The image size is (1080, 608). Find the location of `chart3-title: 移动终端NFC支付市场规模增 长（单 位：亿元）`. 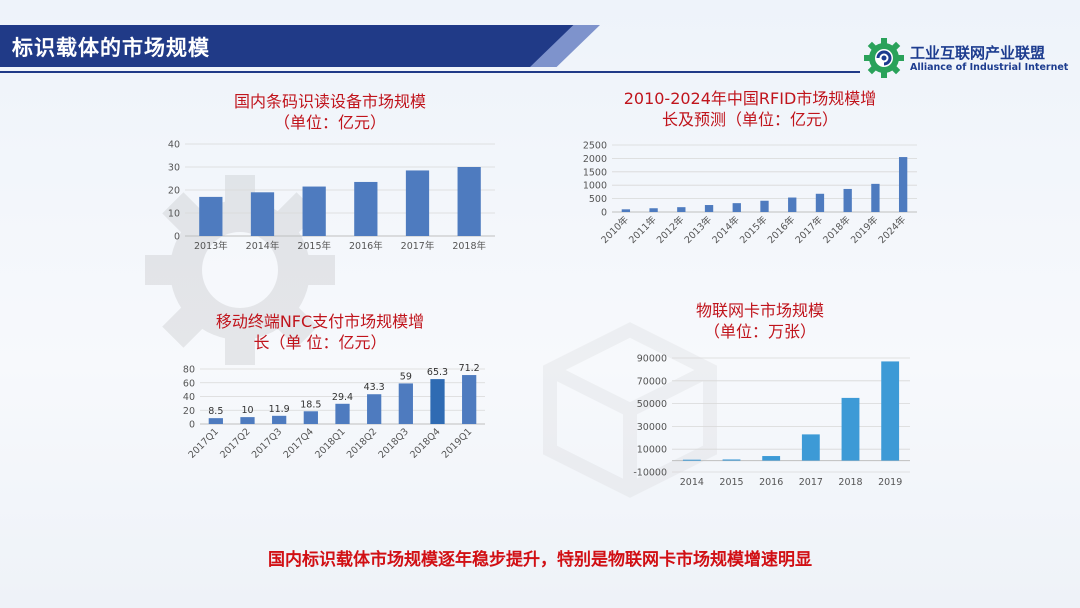

chart3-title: 移动终端NFC支付市场规模增 长（单 位：亿元） is located at coordinates (320, 332).